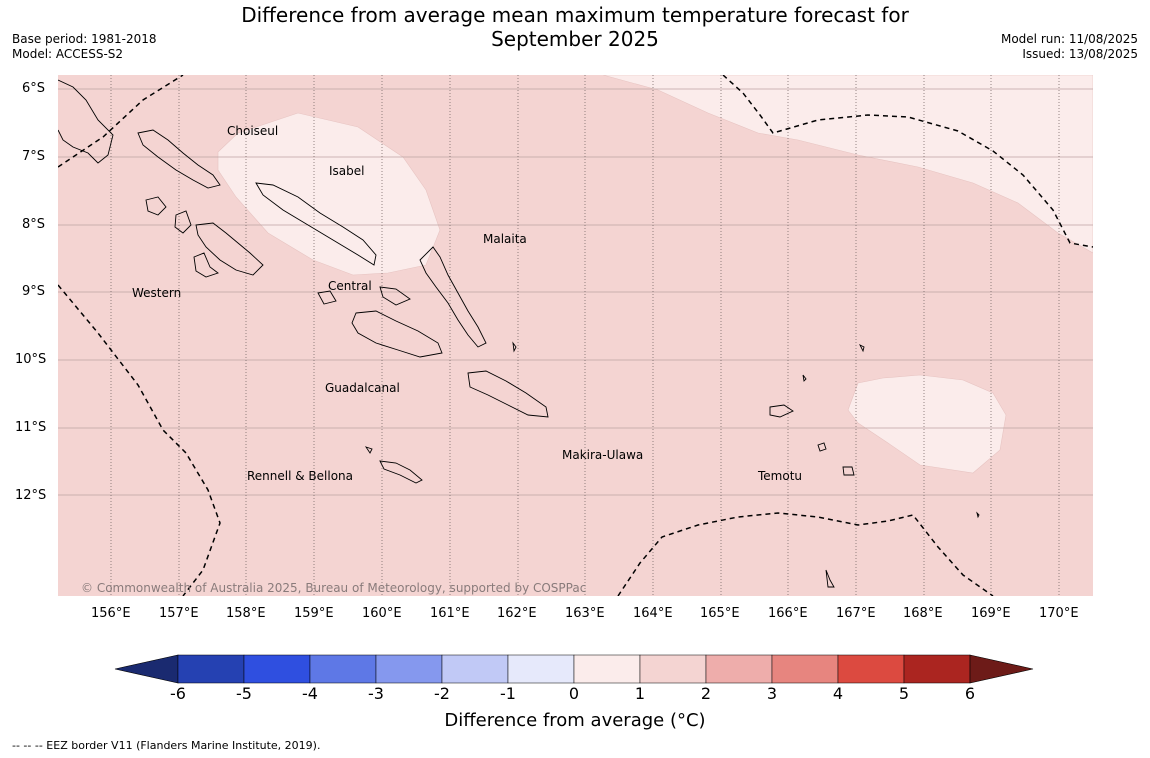 Image resolution: width=1150 pixels, height=758 pixels. I want to click on colorbar-tick-label: -5, so click(244, 693).